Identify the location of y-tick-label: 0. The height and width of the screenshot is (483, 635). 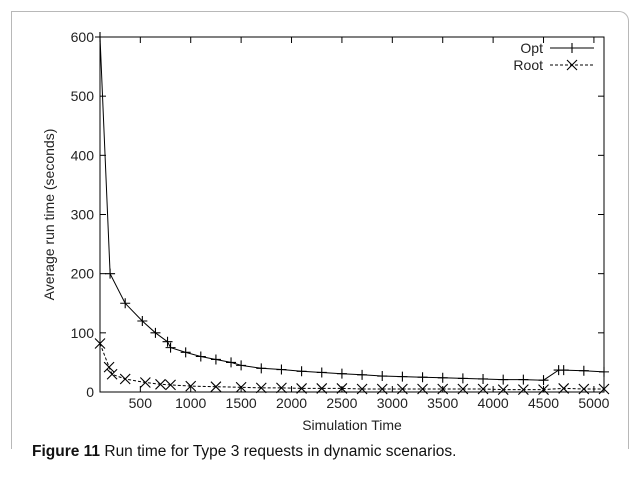
(90, 392).